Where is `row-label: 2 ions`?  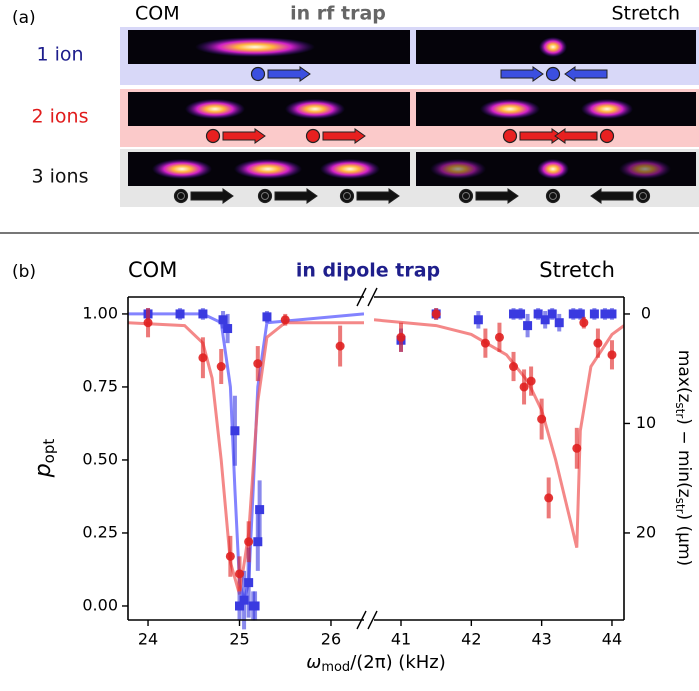
row-label: 2 ions is located at coordinates (60, 117).